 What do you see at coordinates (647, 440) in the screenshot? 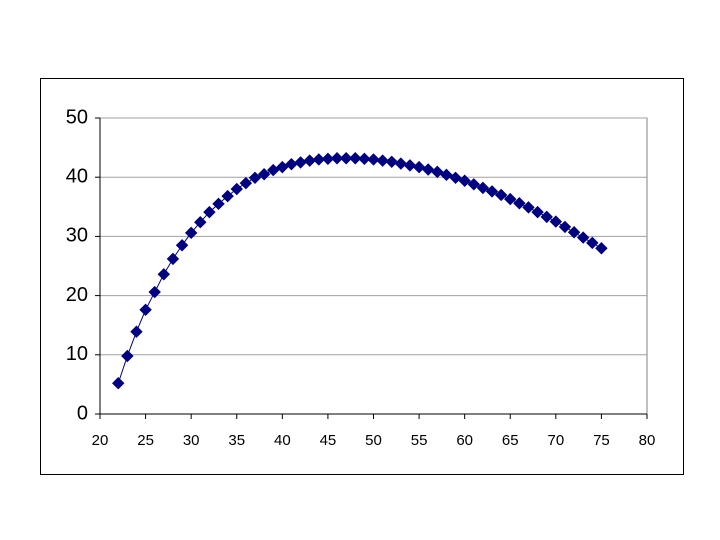
I see `x-tick-label: 80` at bounding box center [647, 440].